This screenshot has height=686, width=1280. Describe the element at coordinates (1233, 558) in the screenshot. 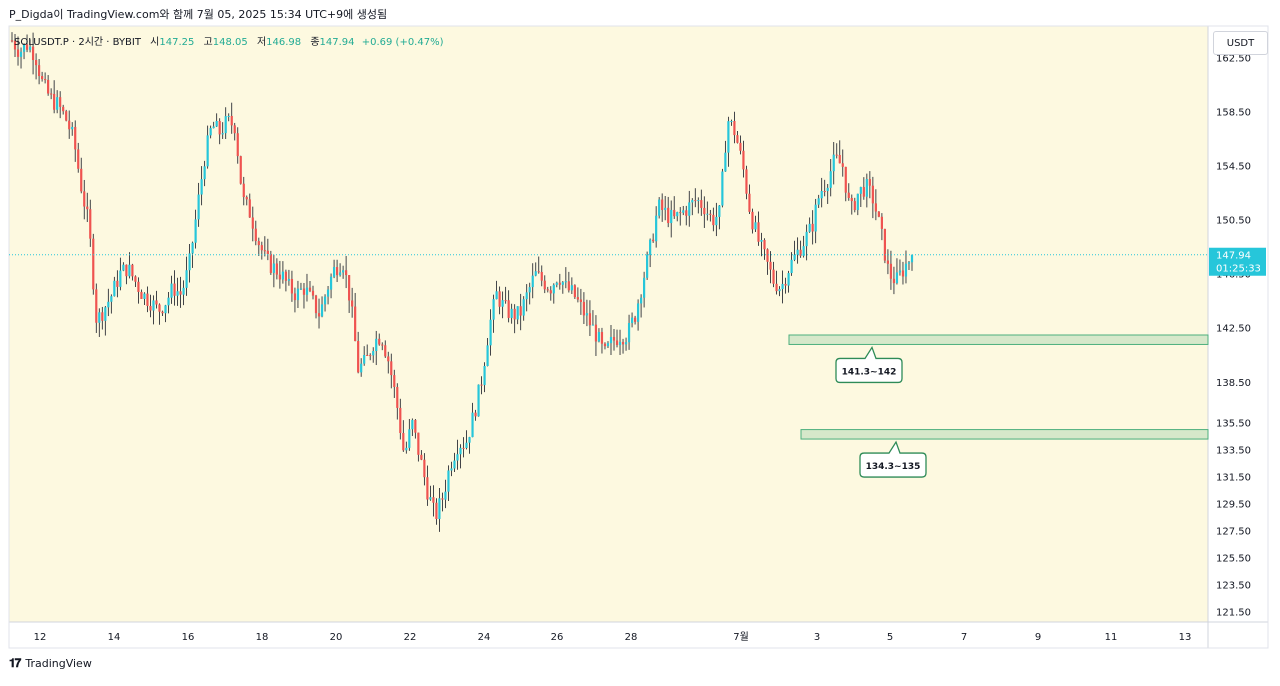

I see `y-tick-label: 125.50` at that location.